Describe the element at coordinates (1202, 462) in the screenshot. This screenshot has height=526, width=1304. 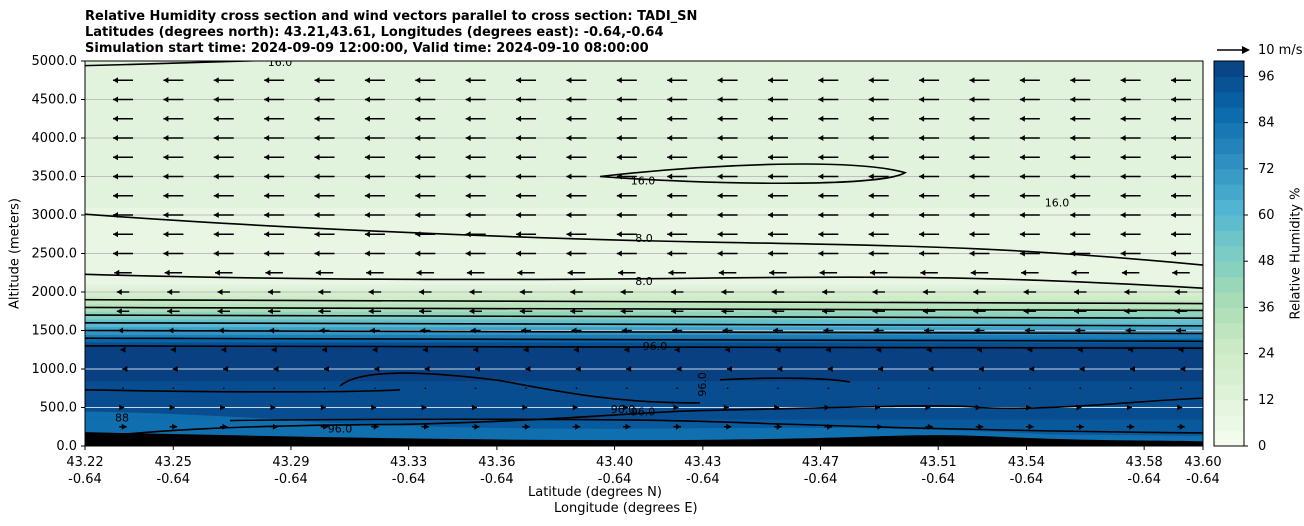
I see `x-tick-label-lat: 43.60` at that location.